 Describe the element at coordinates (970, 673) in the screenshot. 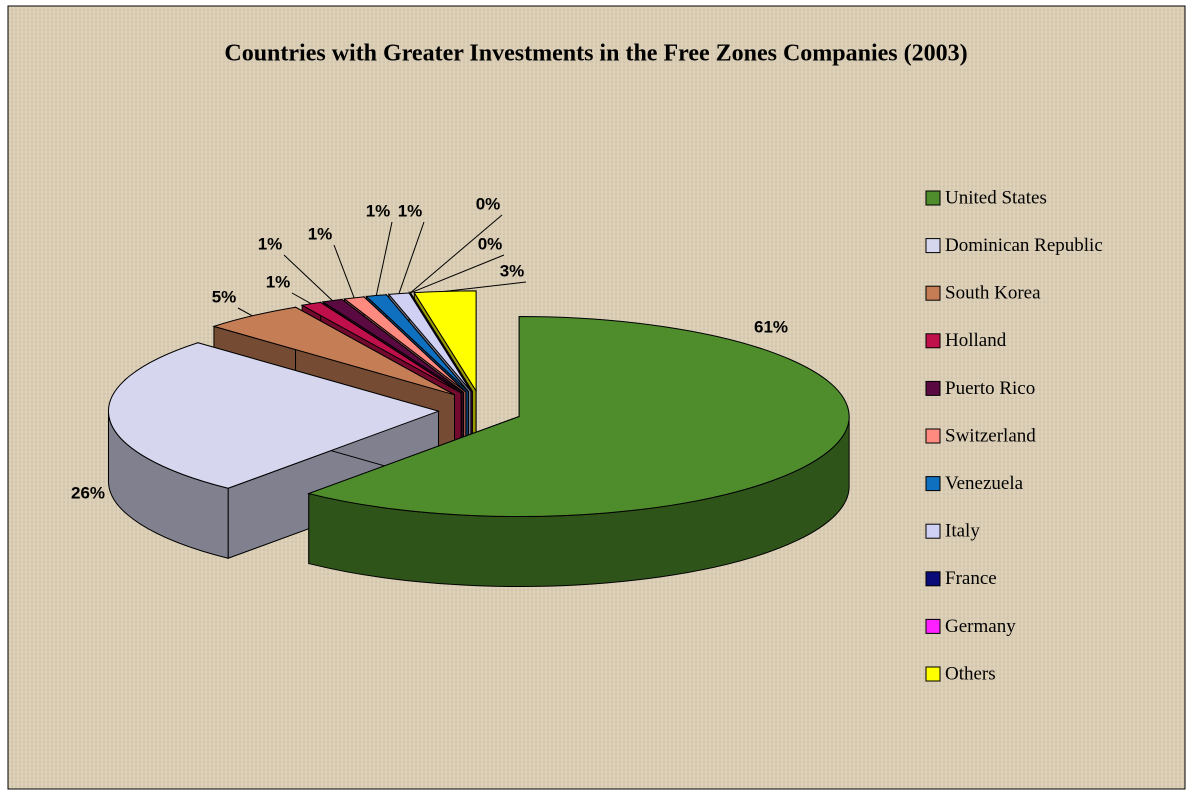

I see `legend-label: Others` at that location.